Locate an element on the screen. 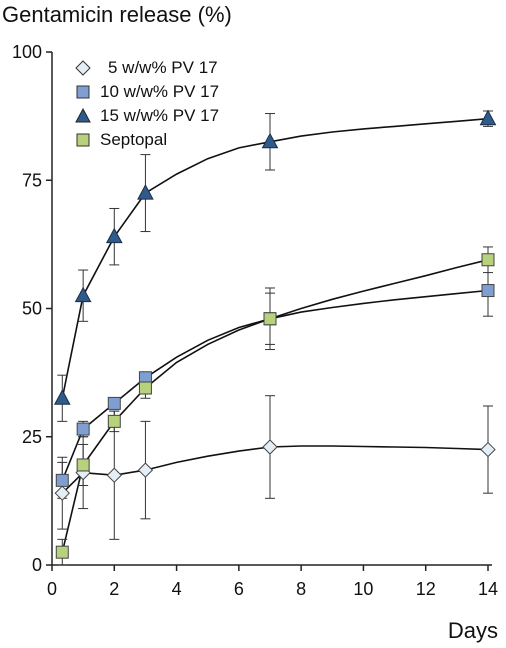  y-tick-label: 75 is located at coordinates (32, 180).